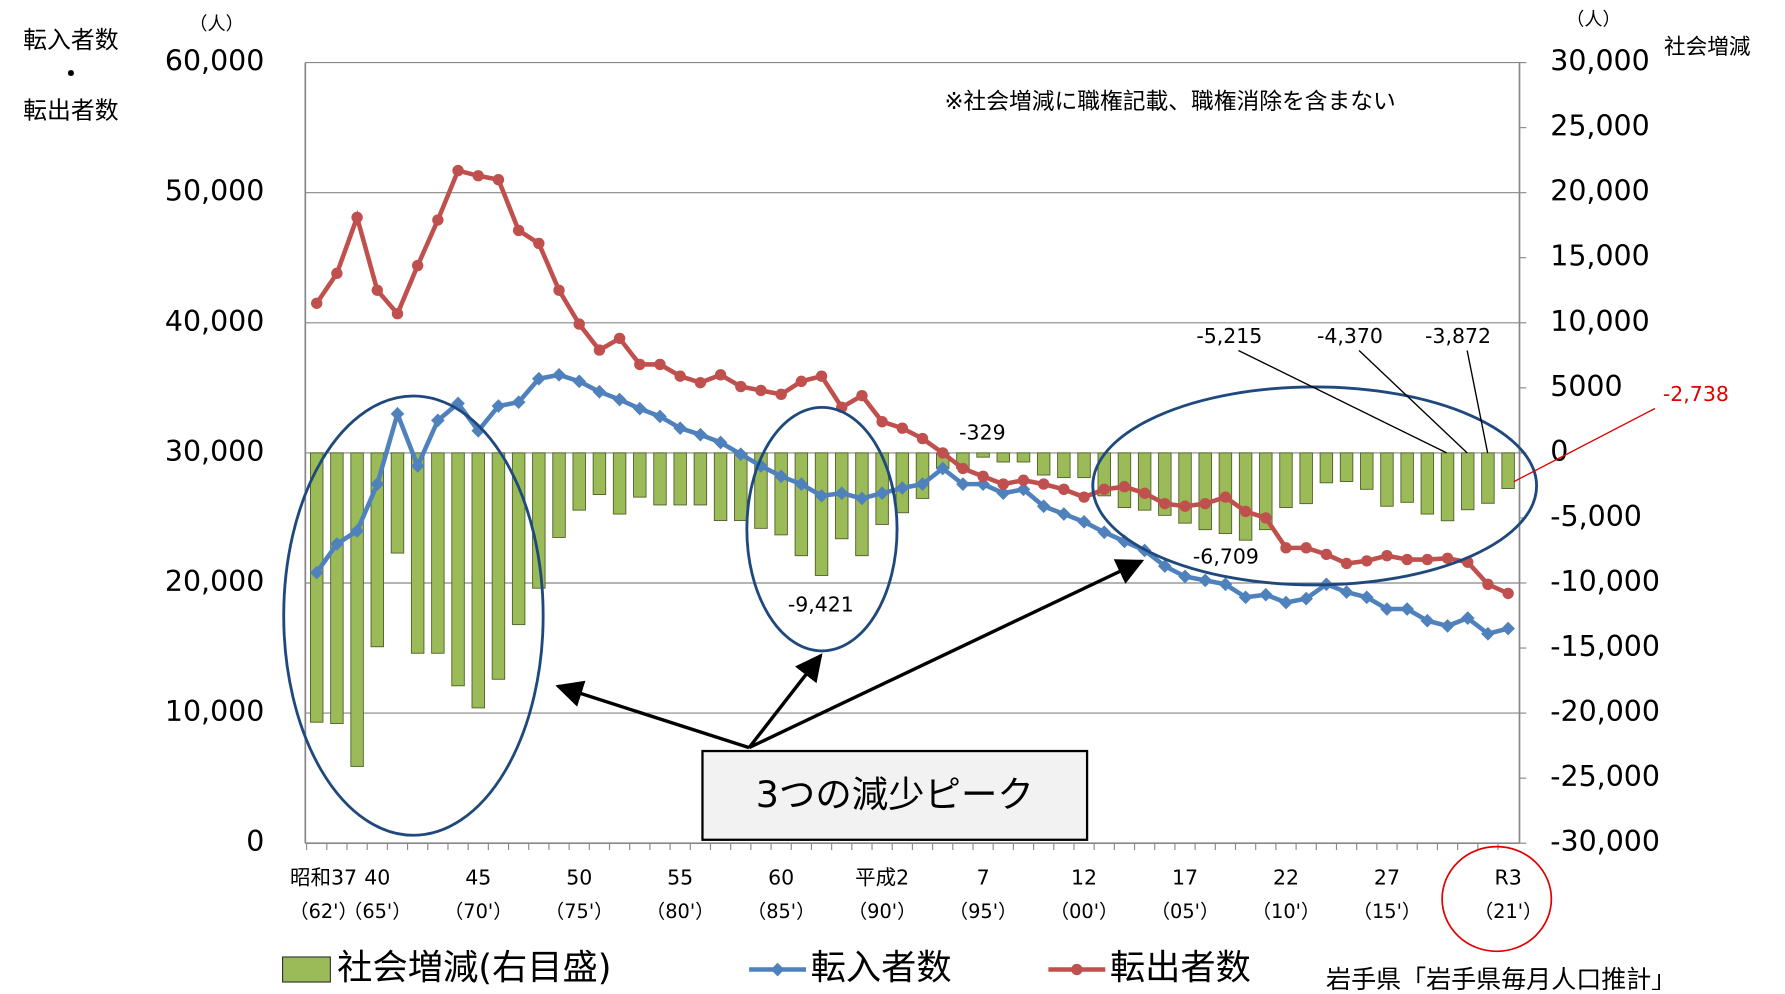 The width and height of the screenshot is (1785, 994). I want to click on y2-tick-label: 10,000, so click(1600, 321).